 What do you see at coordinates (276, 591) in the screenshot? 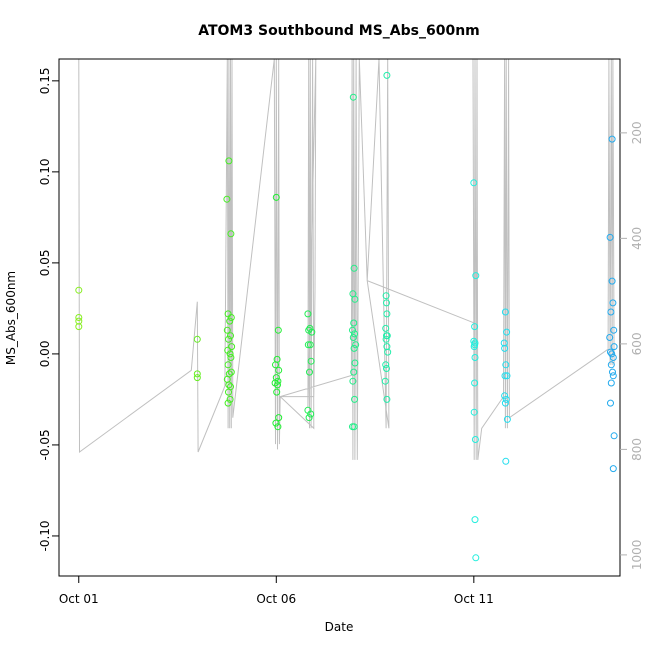
I see `x-axis: Oct 01 Oct 06 Oct 11` at bounding box center [276, 591].